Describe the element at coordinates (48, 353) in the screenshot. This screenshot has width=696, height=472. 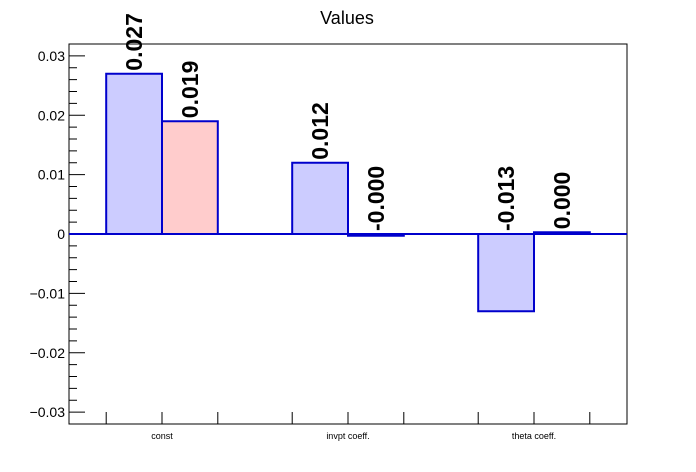
I see `y-tick-label: −0.02` at that location.